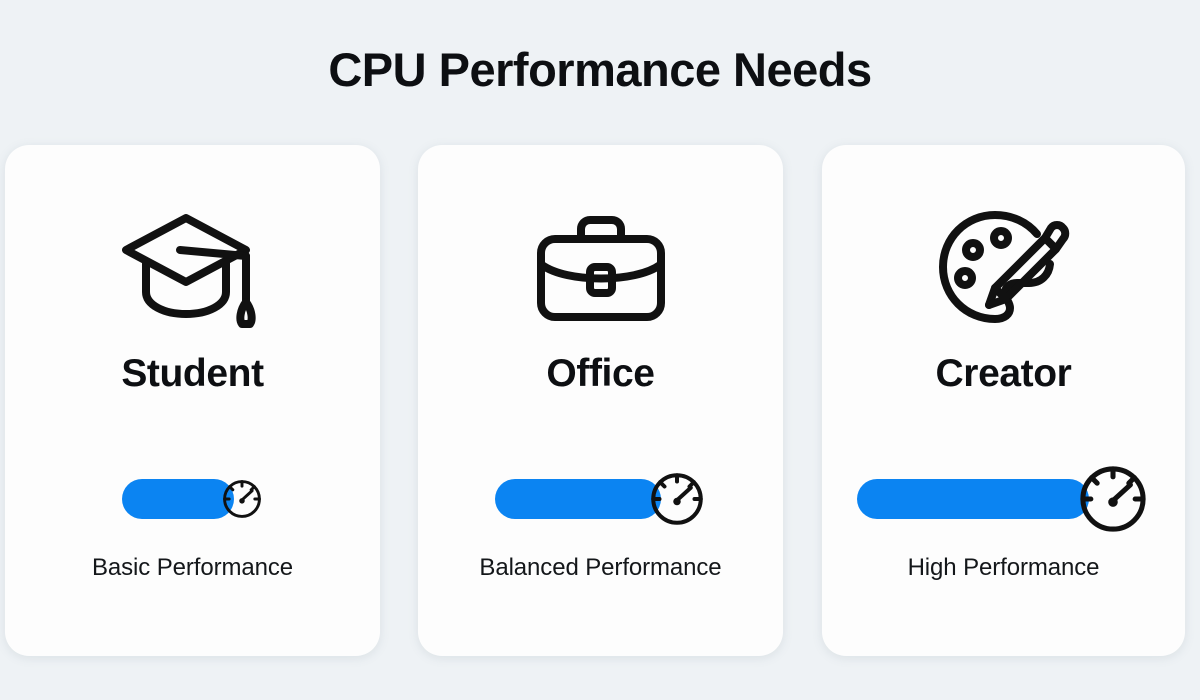 This screenshot has height=700, width=1200. I want to click on page-title: CPU Performance Needs, so click(600, 69).